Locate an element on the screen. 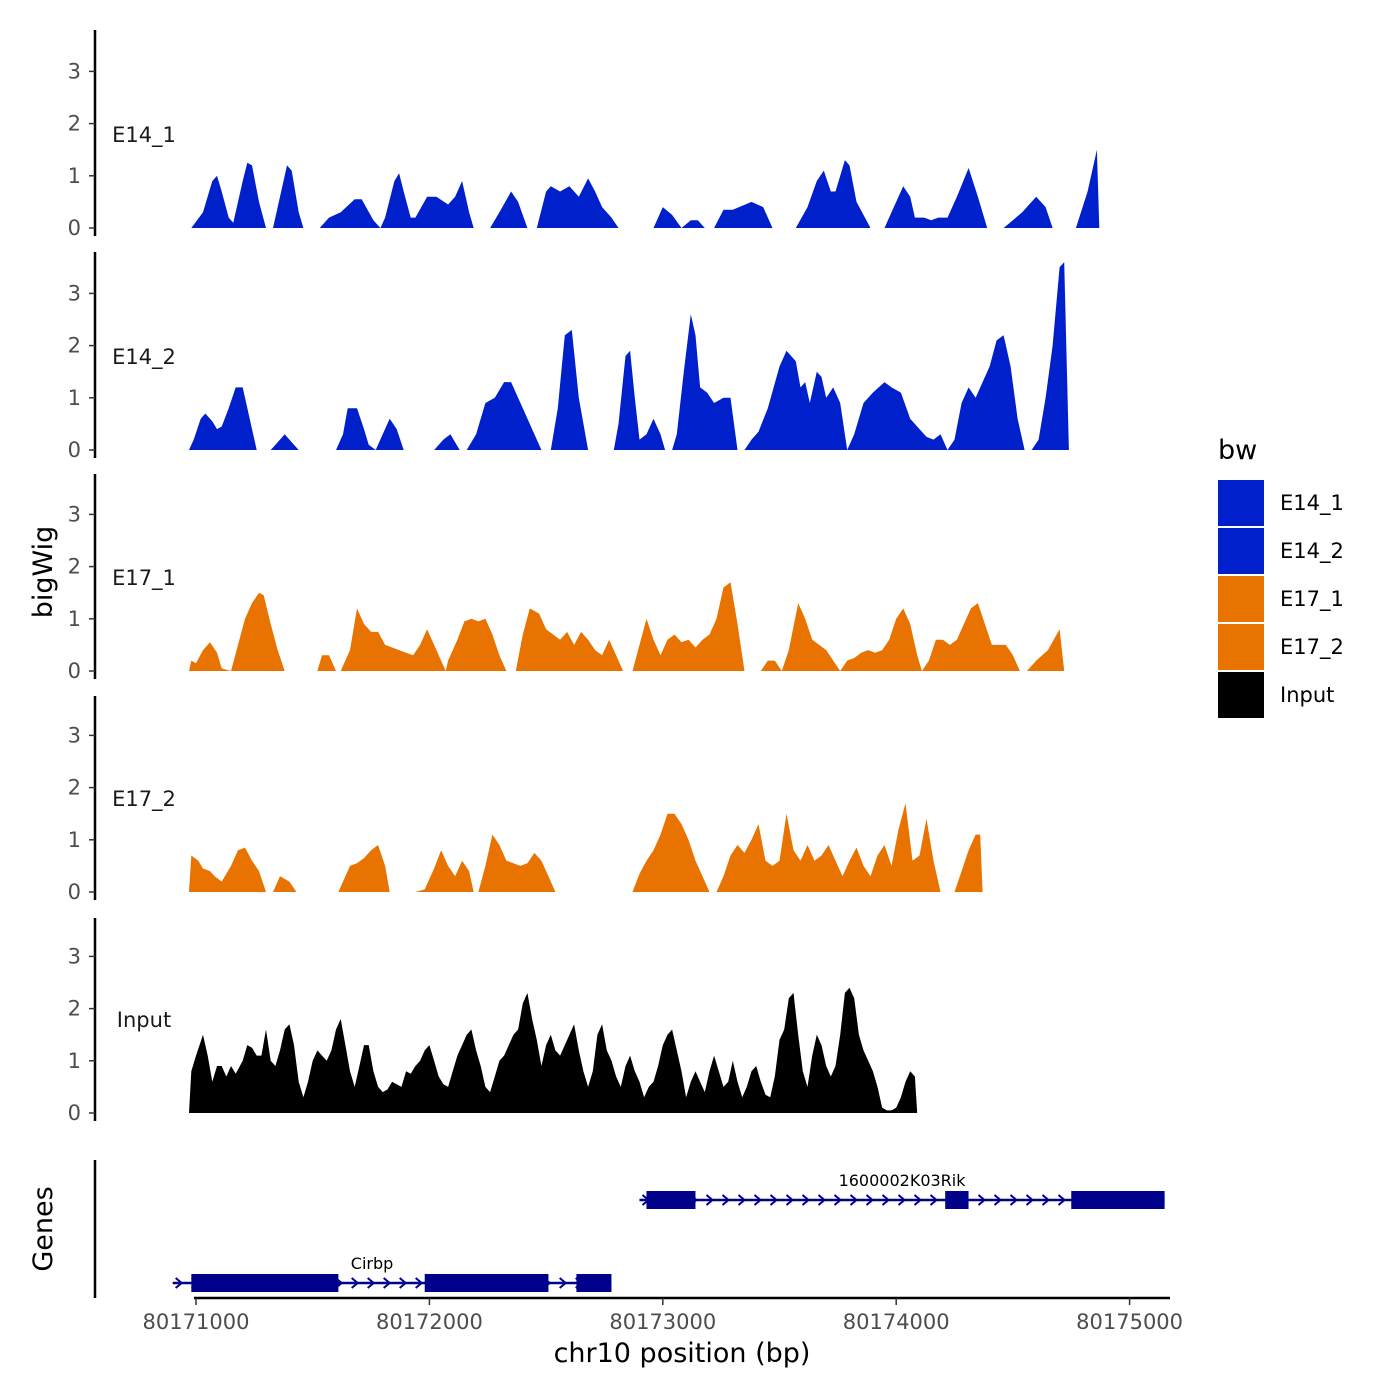 The image size is (1400, 1400). track-Input: 0 1 2 3 Input is located at coordinates (493, 1021).